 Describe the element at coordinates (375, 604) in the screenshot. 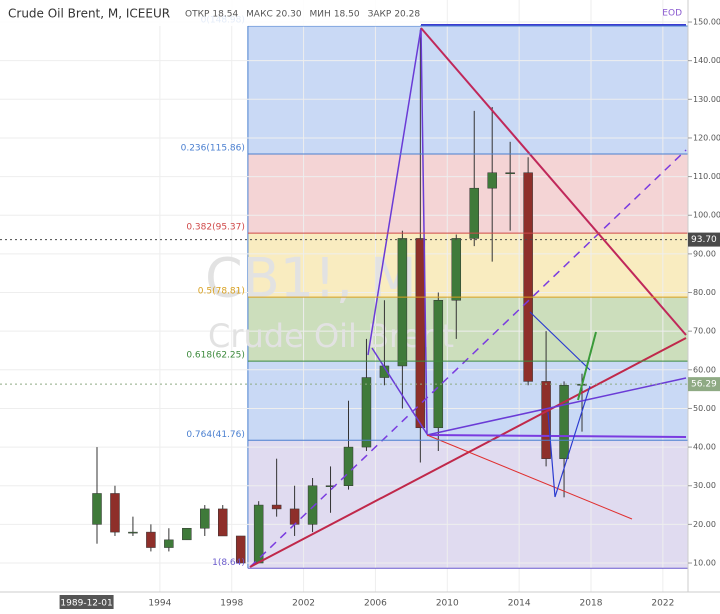

I see `x-tick-label: 2006` at that location.